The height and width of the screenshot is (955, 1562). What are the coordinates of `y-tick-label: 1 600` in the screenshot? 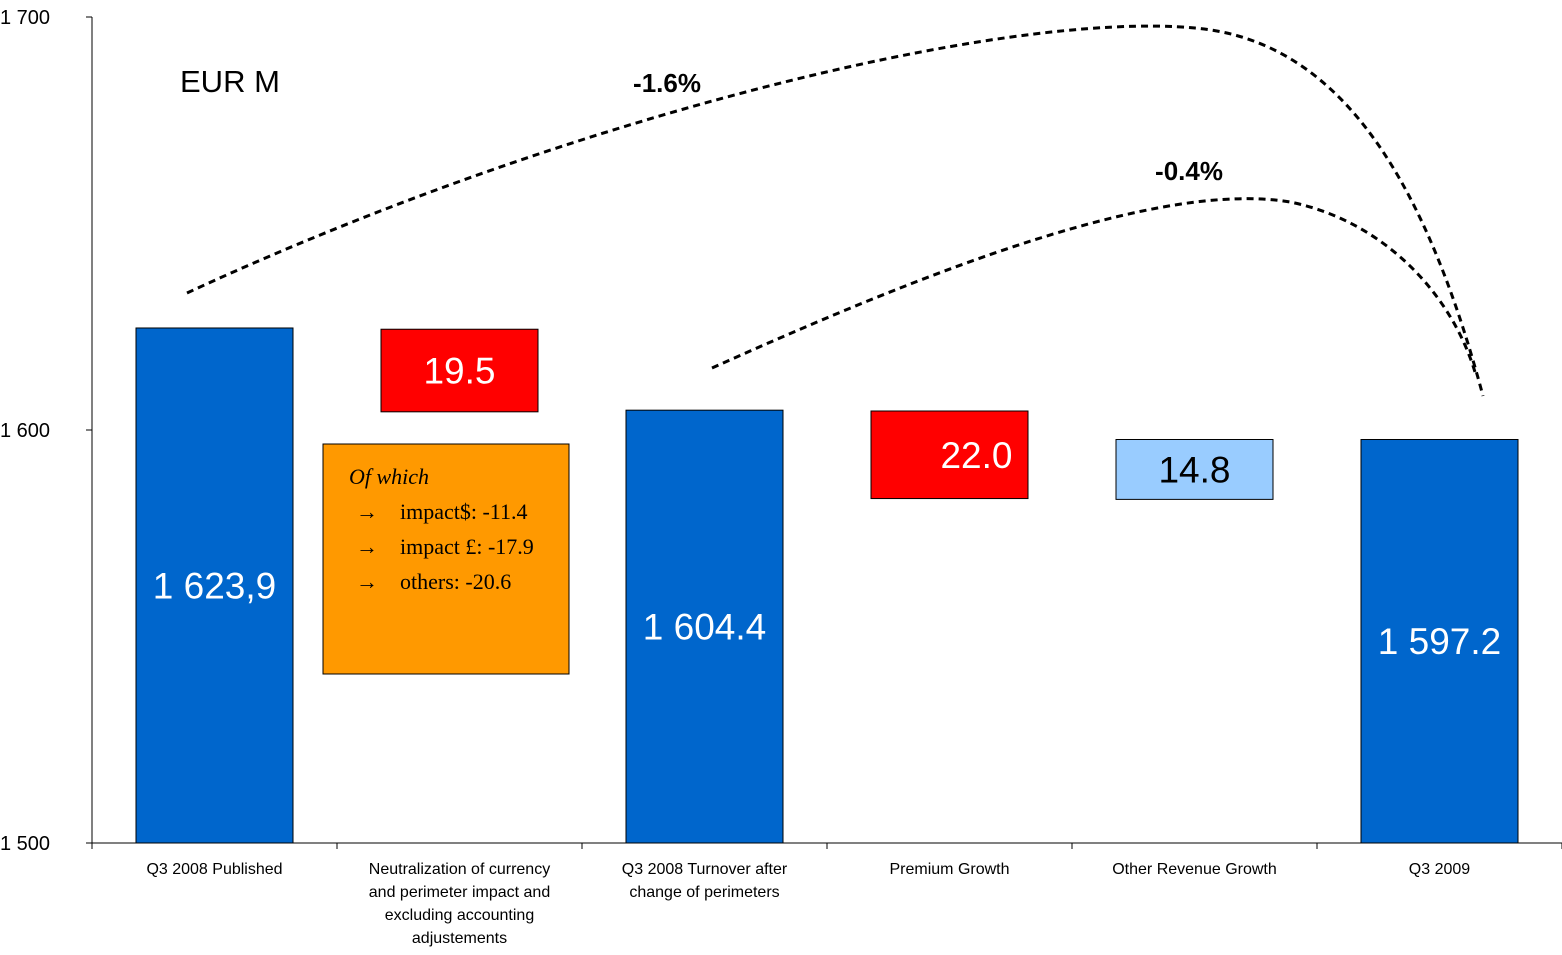 It's located at (25, 431).